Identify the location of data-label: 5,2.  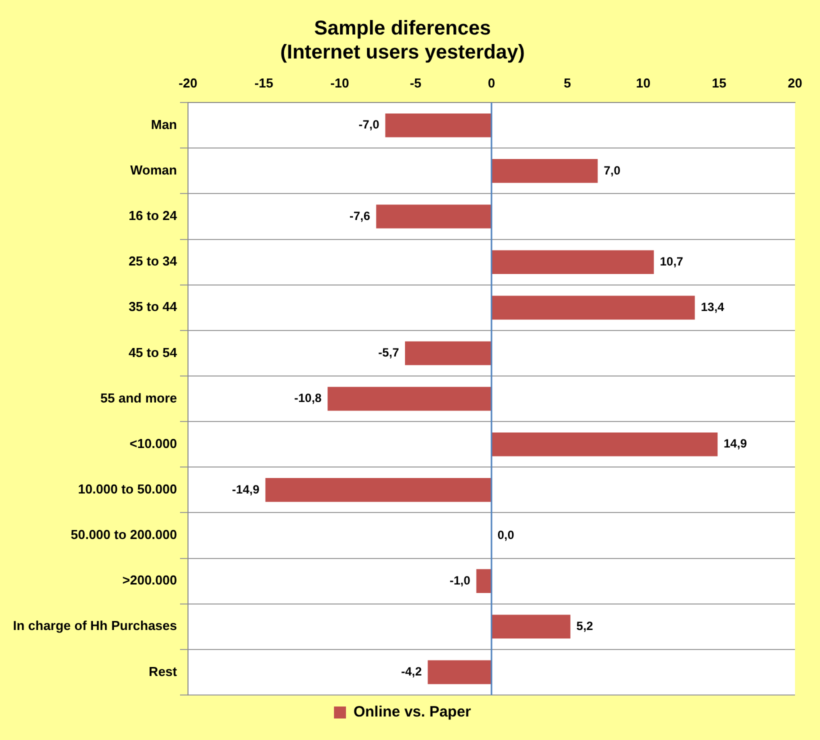
(585, 625).